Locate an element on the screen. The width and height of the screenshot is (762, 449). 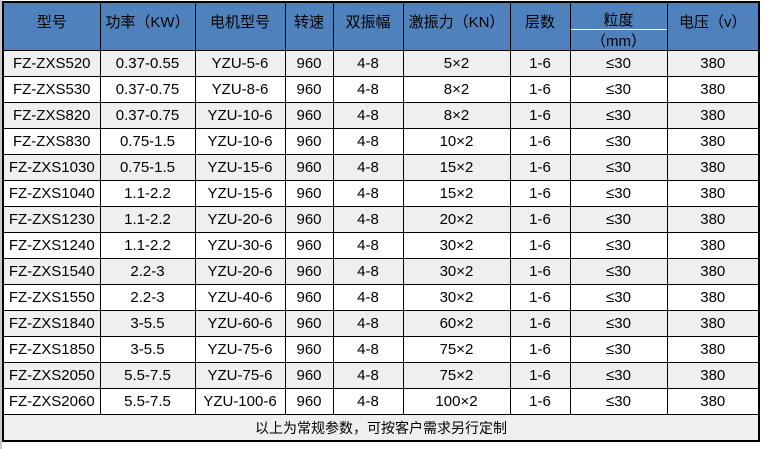
header-granularity-line2: （mm） is located at coordinates (618, 41).